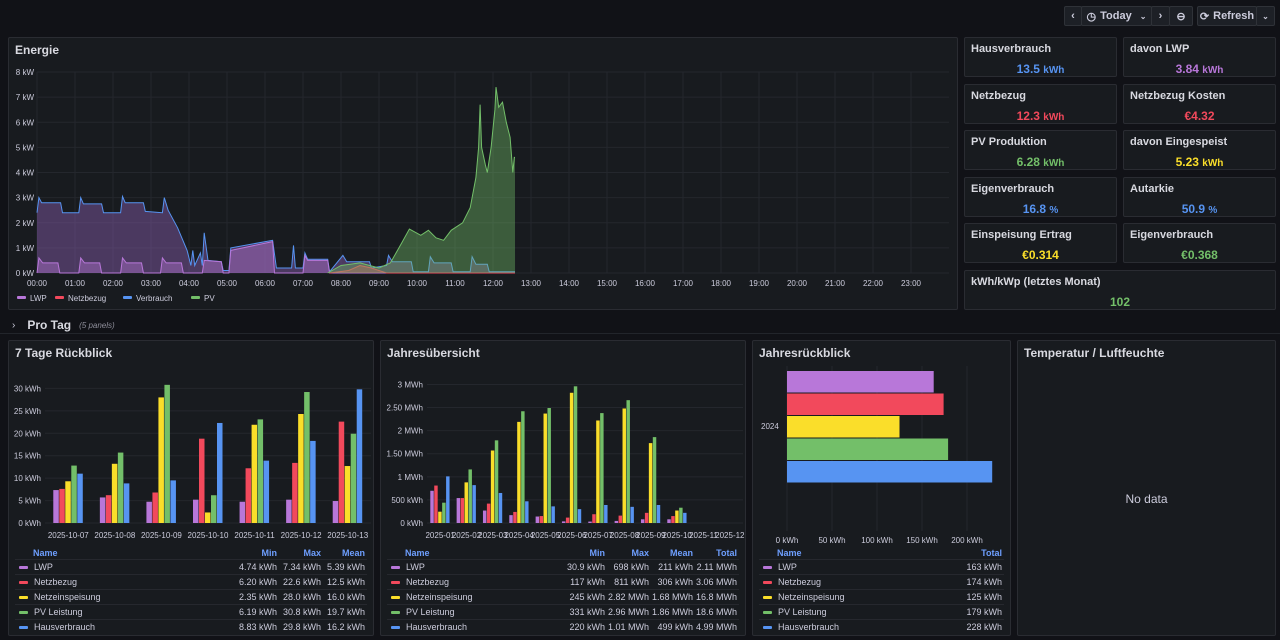  I want to click on legend-column-header: Min, so click(269, 552).